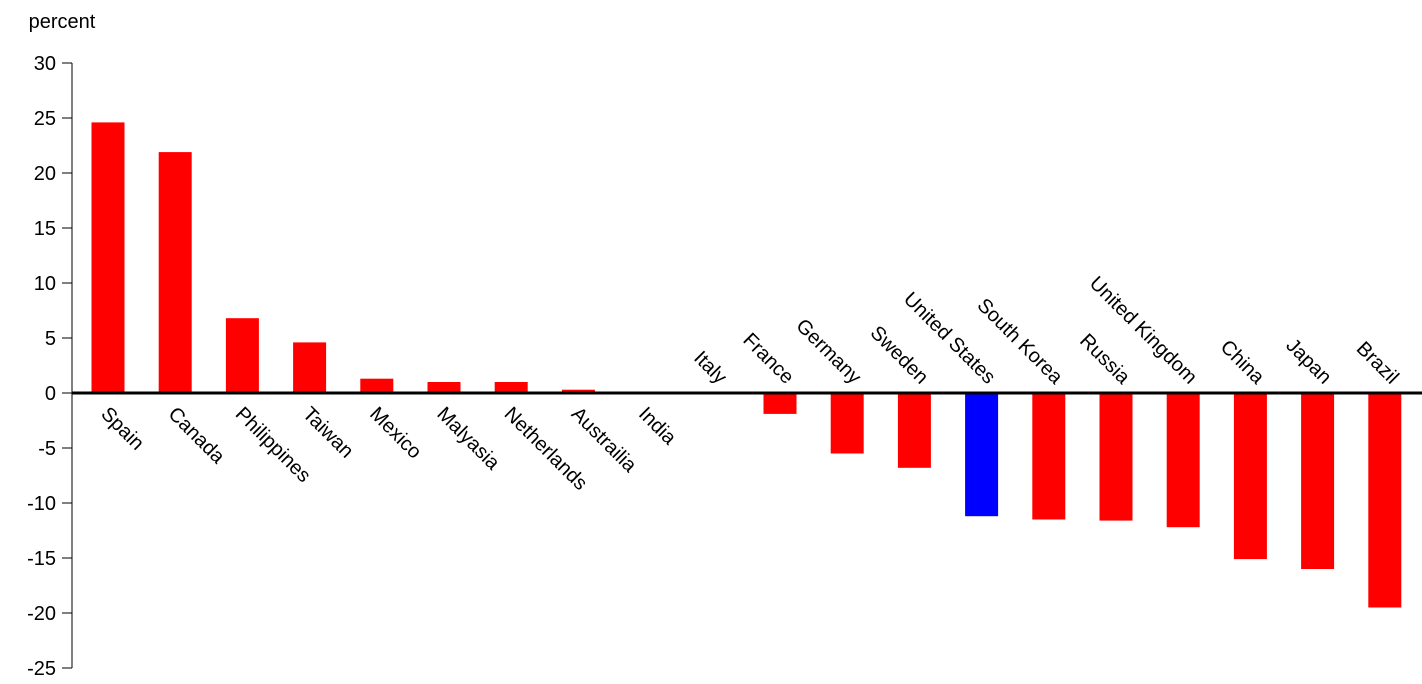  Describe the element at coordinates (45, 284) in the screenshot. I see `y-tick-label: 10` at that location.